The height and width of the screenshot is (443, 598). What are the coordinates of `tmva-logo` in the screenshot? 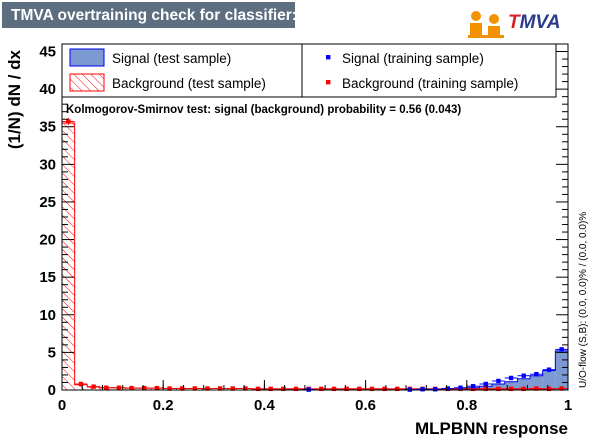 It's located at (520, 25).